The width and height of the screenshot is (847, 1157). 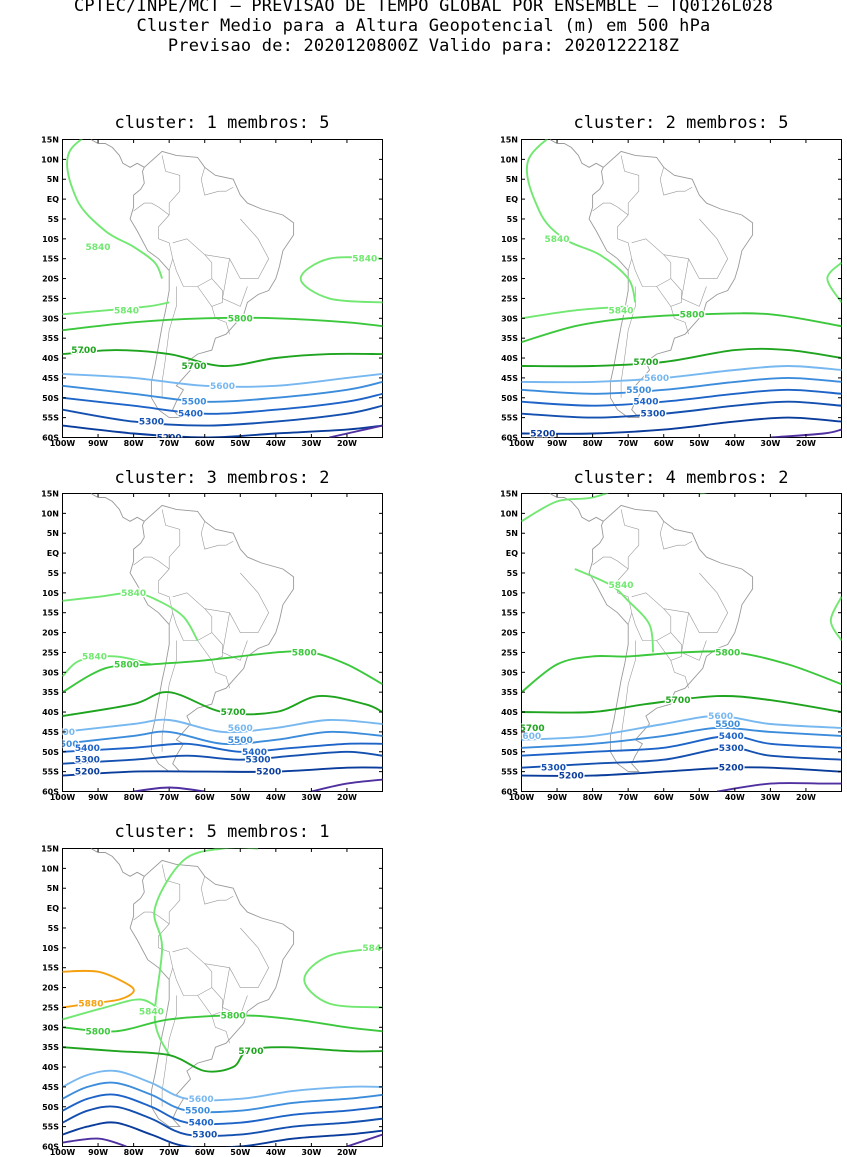 What do you see at coordinates (50, 948) in the screenshot?
I see `lat-tick-label: 10S` at bounding box center [50, 948].